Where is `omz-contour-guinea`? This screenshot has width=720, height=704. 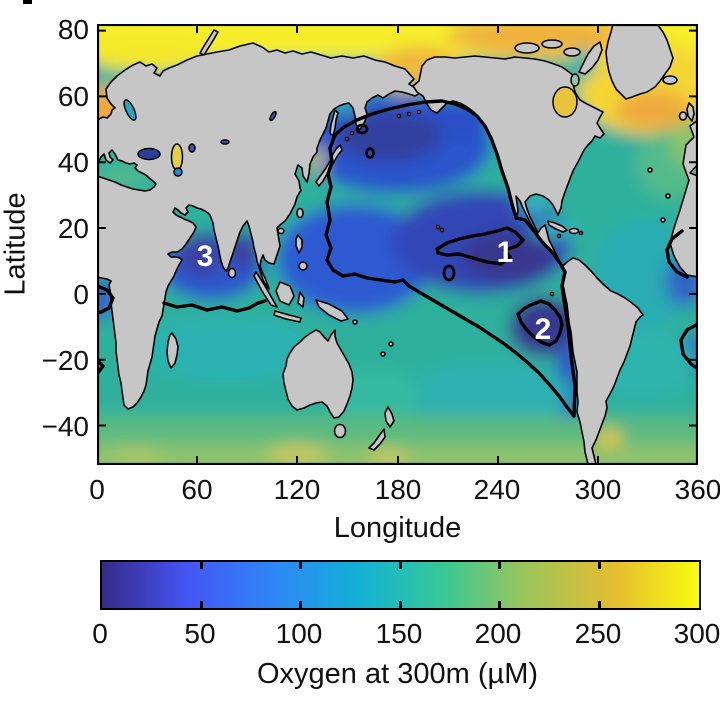 omz-contour-guinea is located at coordinates (106, 299).